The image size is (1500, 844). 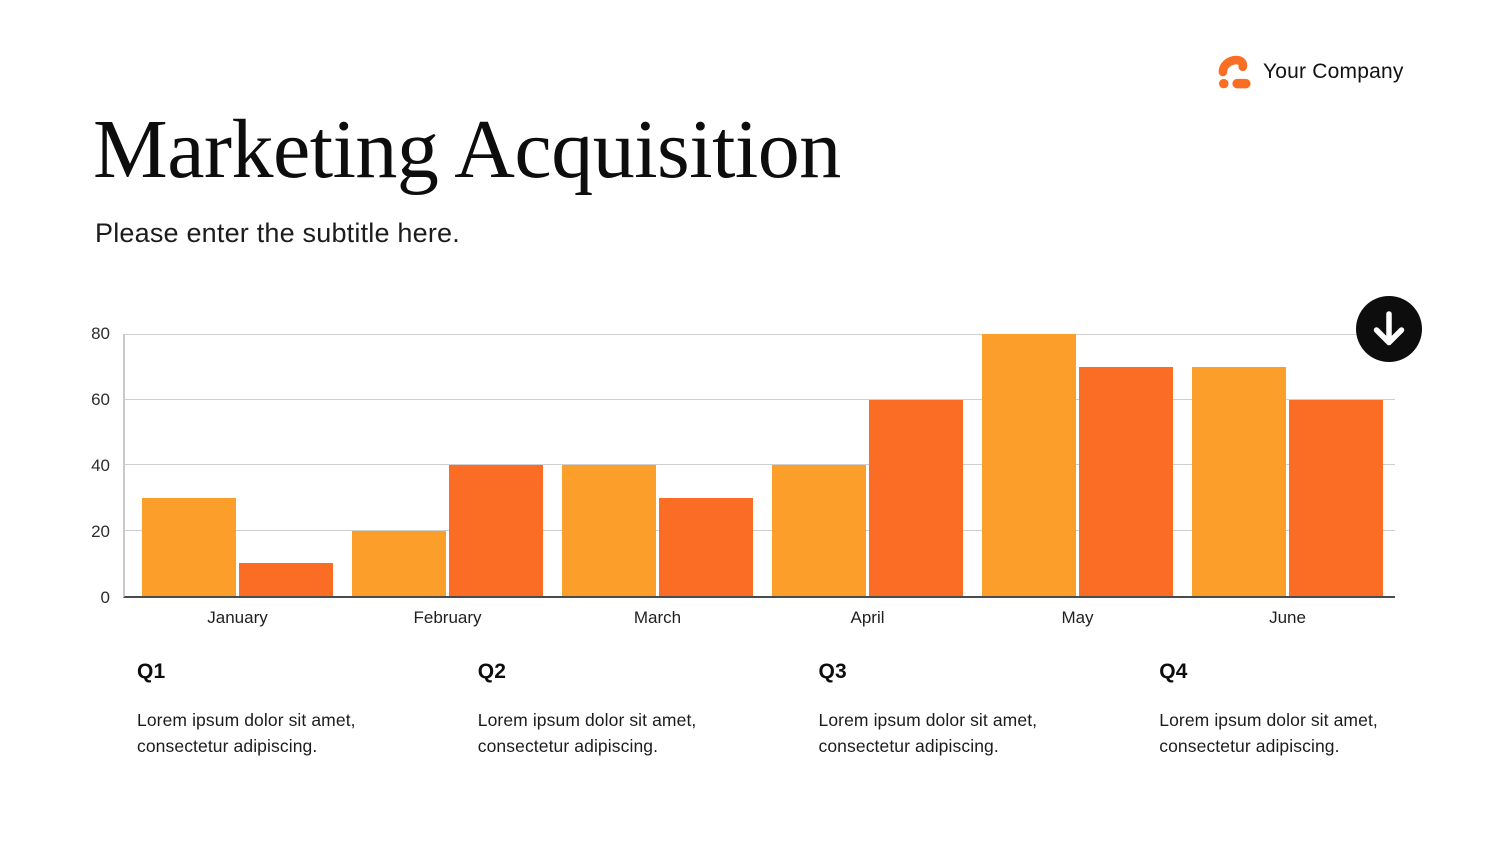 I want to click on x-axis-label: January, so click(x=237, y=617).